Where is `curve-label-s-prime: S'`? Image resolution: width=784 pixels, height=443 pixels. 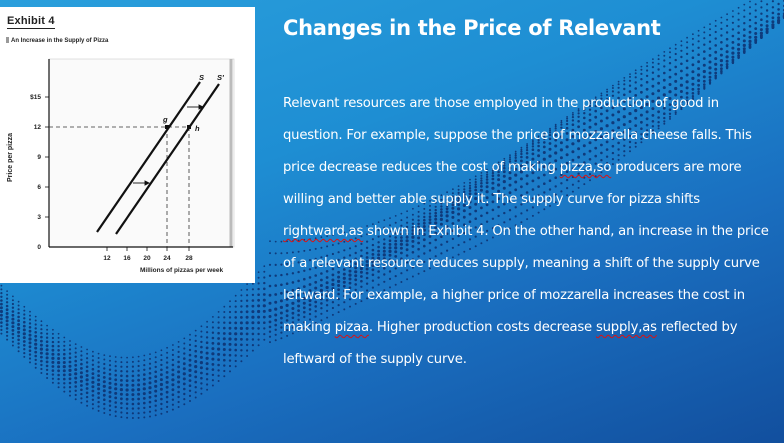
curve-label-s-prime: S' is located at coordinates (220, 77).